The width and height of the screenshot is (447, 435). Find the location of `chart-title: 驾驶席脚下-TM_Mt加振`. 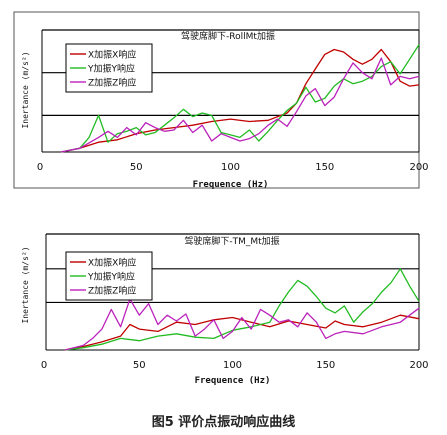

chart-title: 驾驶席脚下-TM_Mt加振 is located at coordinates (231, 241).